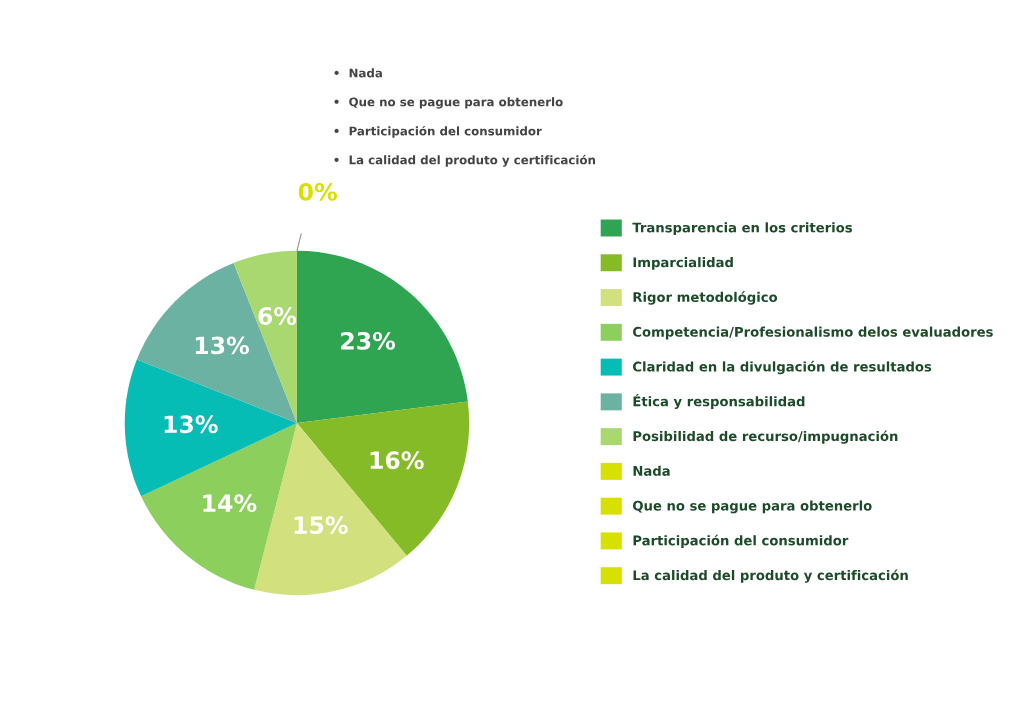 The width and height of the screenshot is (1024, 705). Describe the element at coordinates (719, 401) in the screenshot. I see `legend-label: Ética y responsabilidad` at that location.